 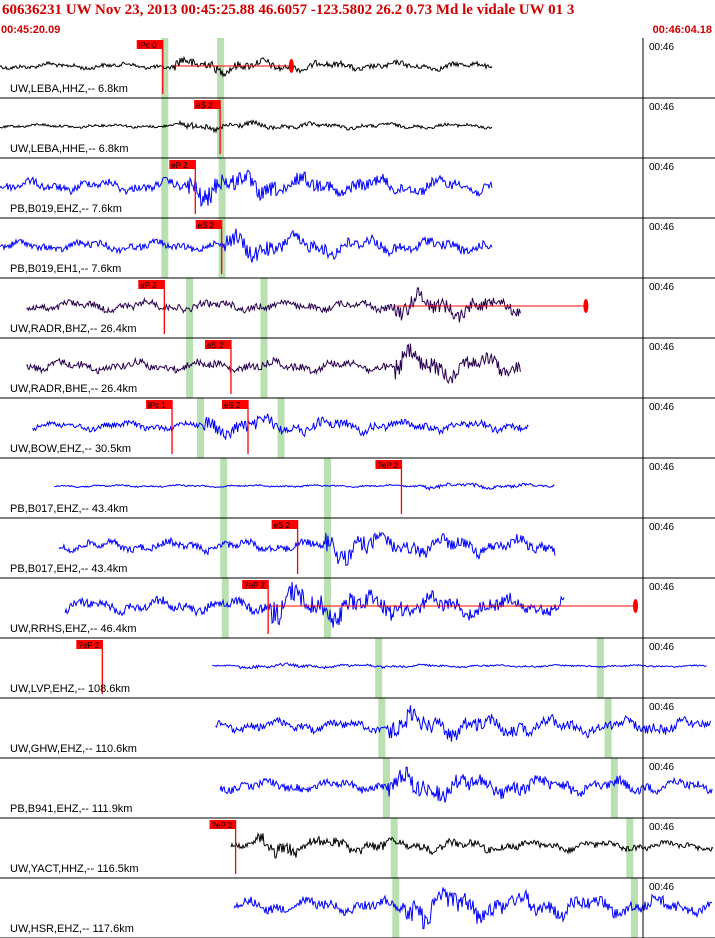 What do you see at coordinates (71, 809) in the screenshot?
I see `channel-label: PB,B941,EHZ,-- 111.9km` at bounding box center [71, 809].